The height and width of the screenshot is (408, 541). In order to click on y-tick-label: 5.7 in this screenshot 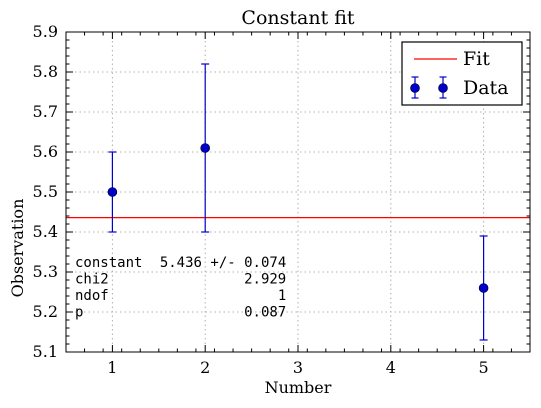, I will do `click(45, 111)`.